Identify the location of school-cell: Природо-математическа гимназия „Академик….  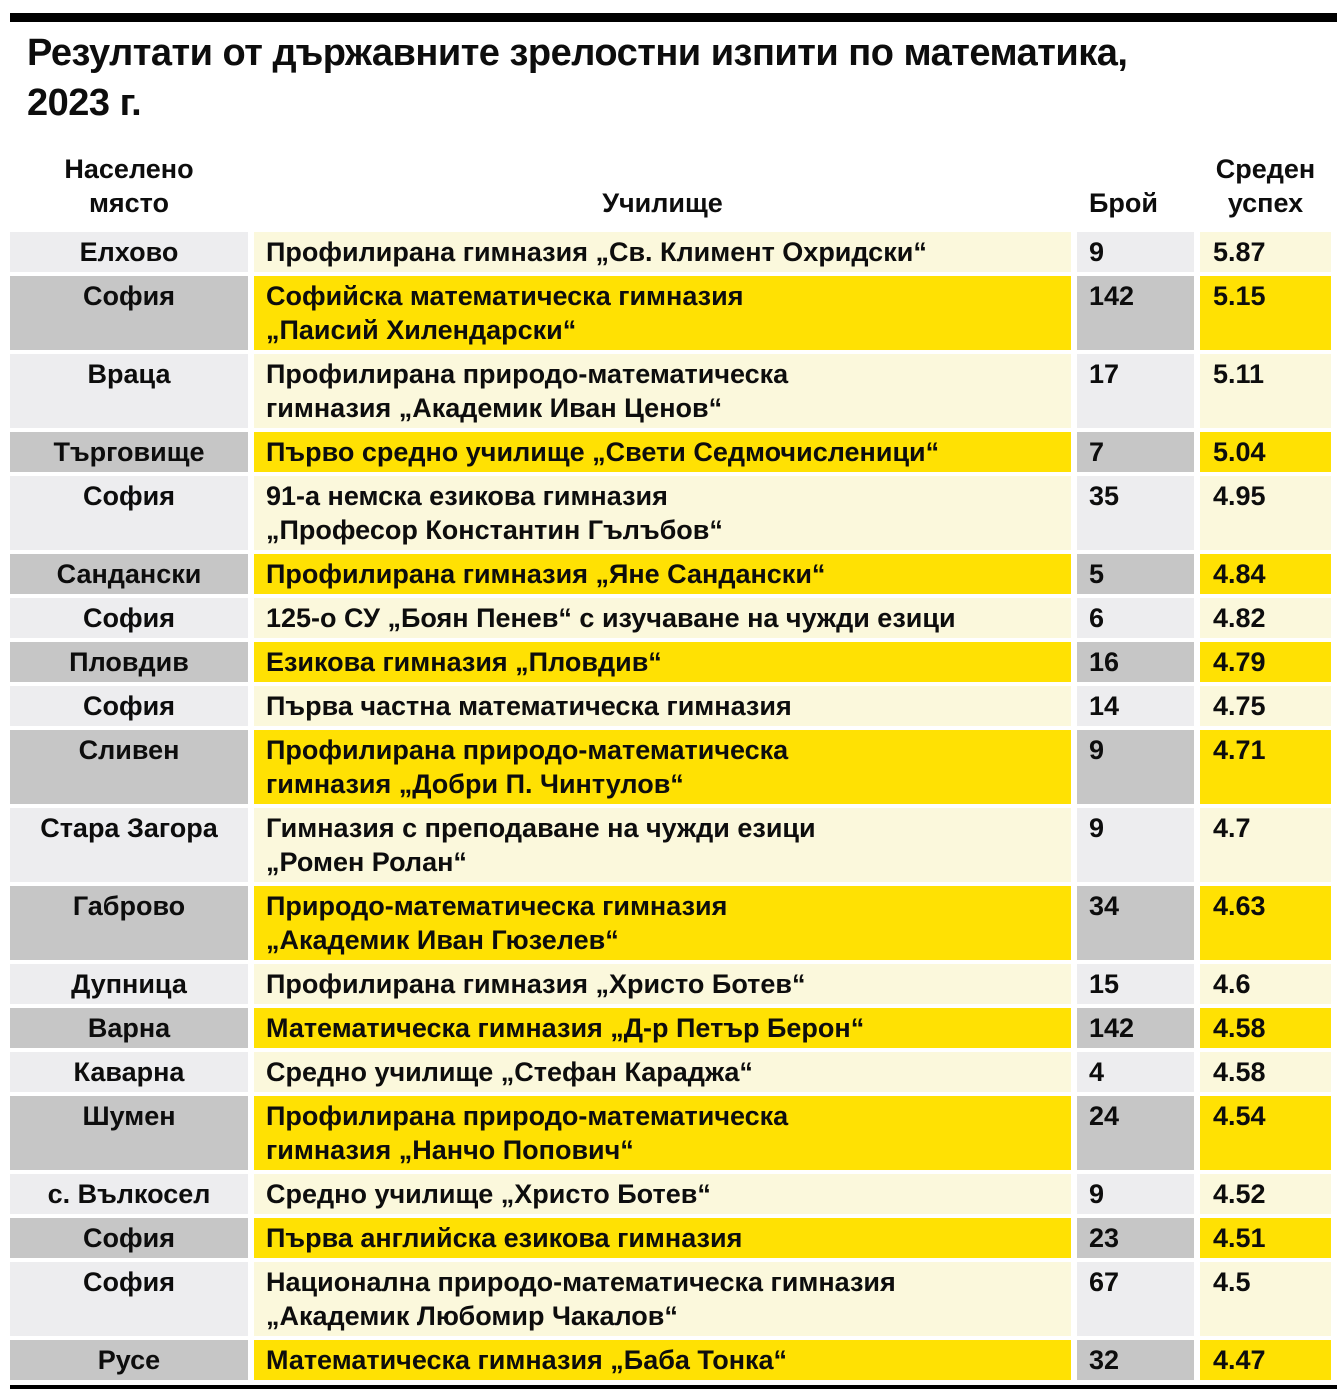
(662, 923).